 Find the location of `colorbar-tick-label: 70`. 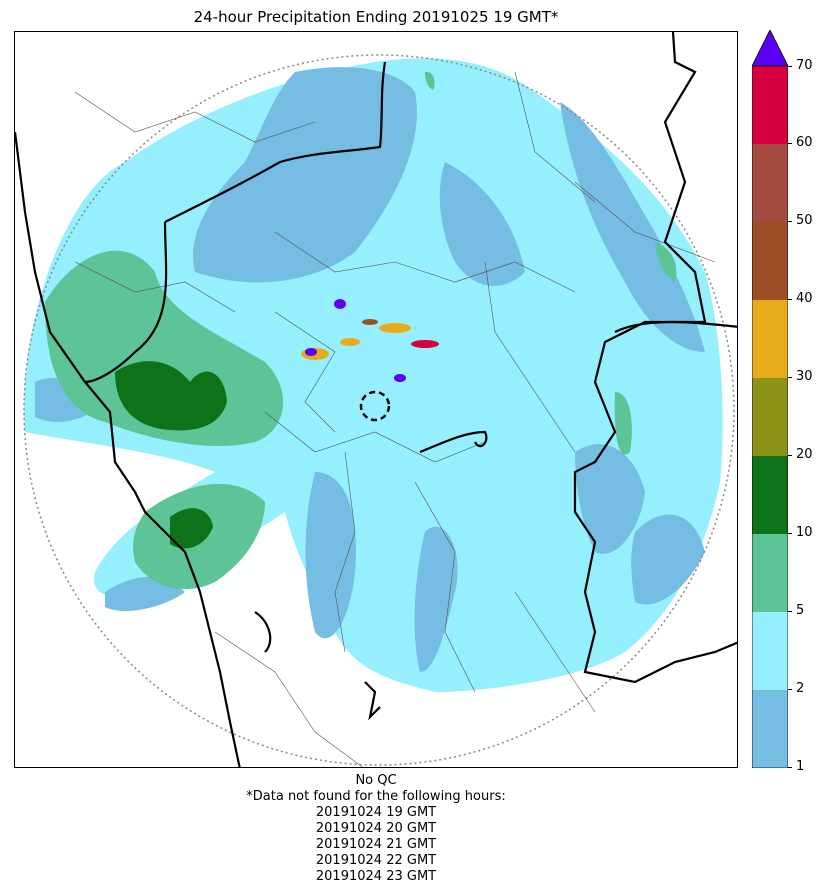

colorbar-tick-label: 70 is located at coordinates (804, 65).